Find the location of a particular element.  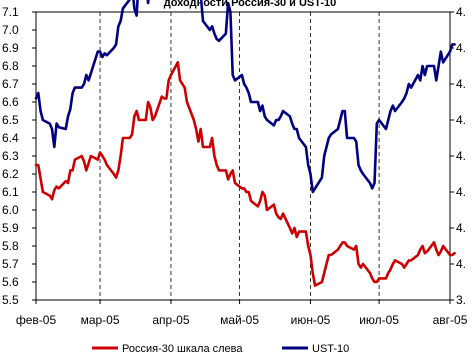

legend-label-ust10: UST-10 is located at coordinates (330, 349).